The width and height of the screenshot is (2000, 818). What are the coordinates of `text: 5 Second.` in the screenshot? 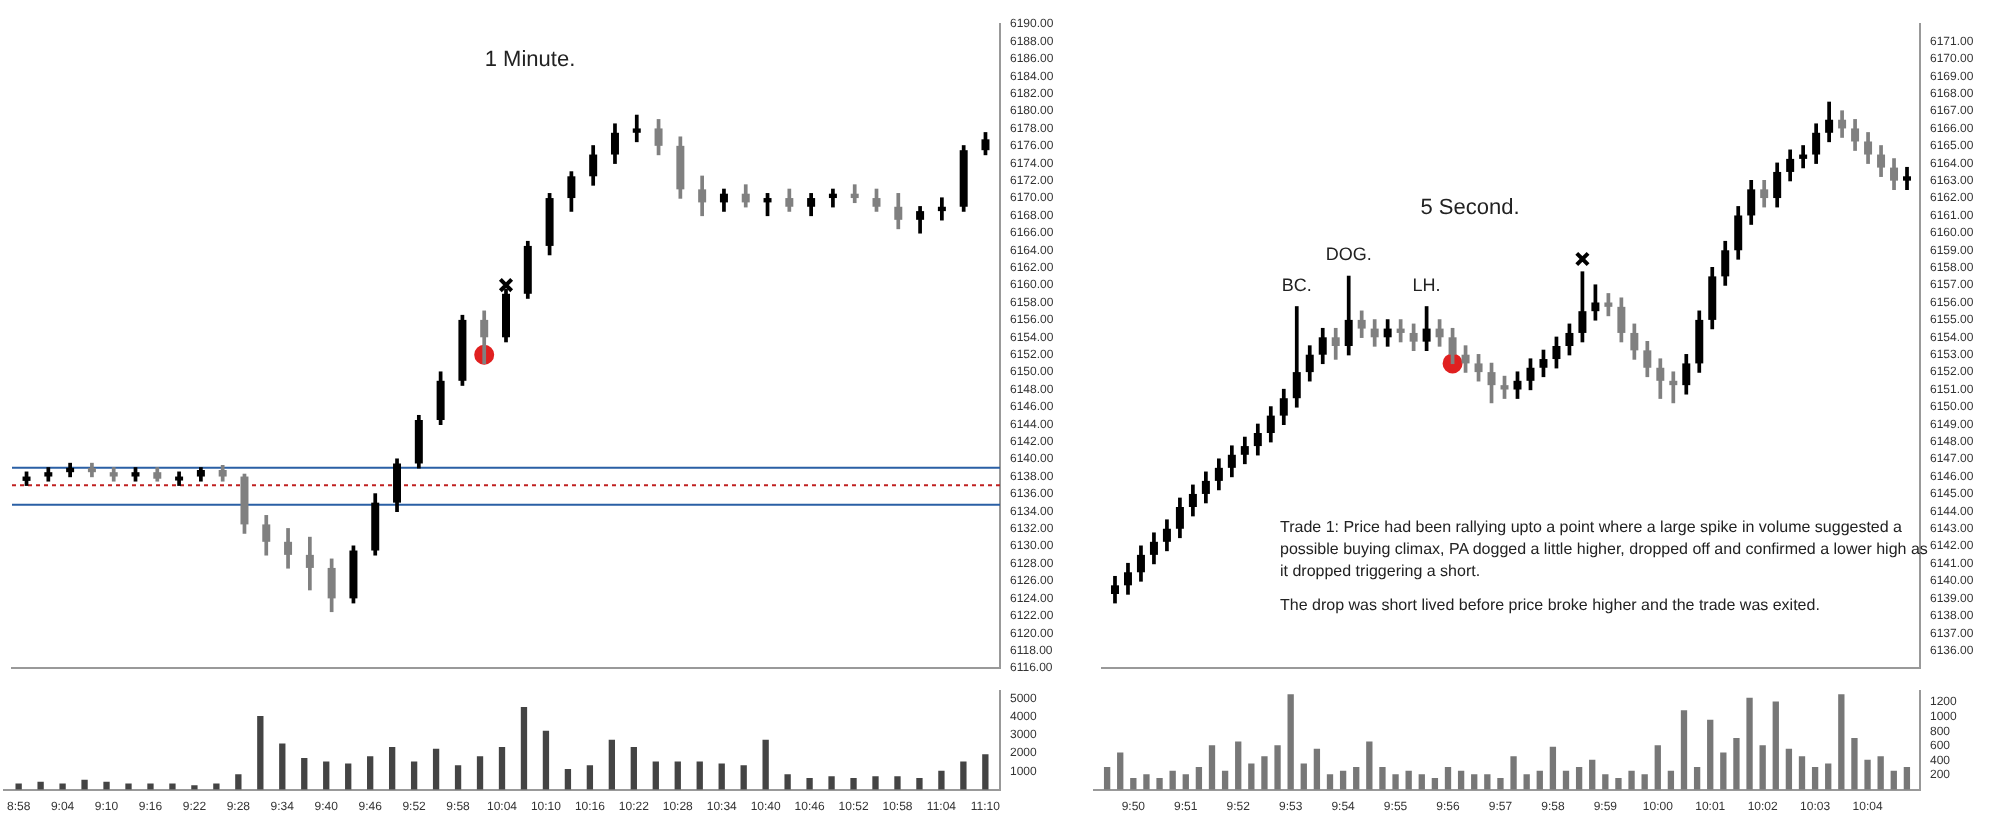 It's located at (1470, 208).